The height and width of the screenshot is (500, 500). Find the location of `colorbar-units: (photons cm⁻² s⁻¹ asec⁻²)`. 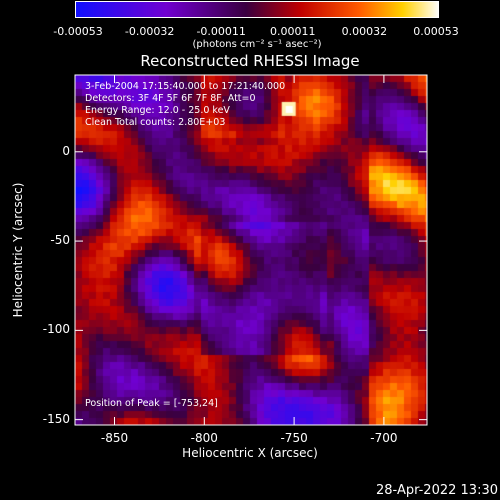

colorbar-units: (photons cm⁻² s⁻¹ asec⁻²) is located at coordinates (257, 44).